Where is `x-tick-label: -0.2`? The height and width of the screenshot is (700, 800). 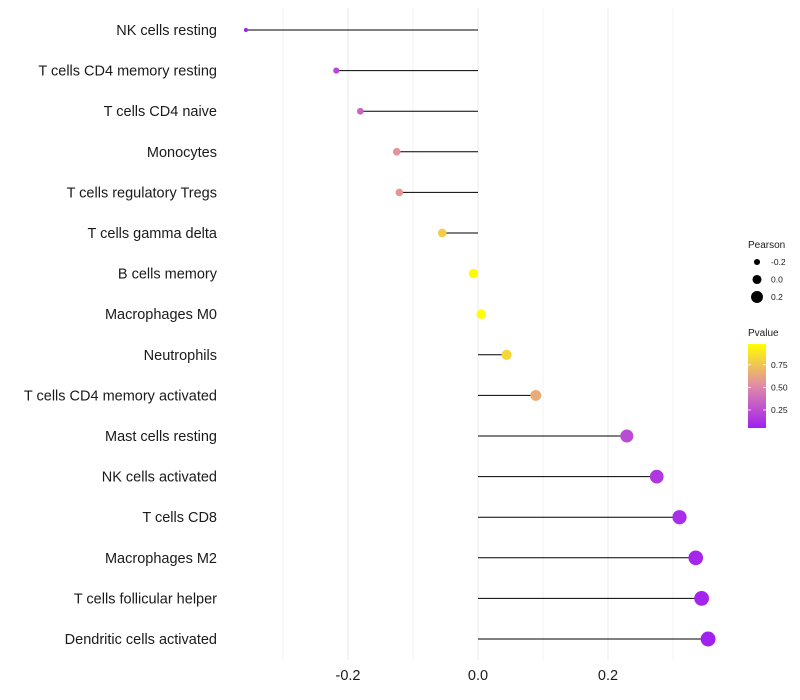
x-tick-label: -0.2 is located at coordinates (348, 676).